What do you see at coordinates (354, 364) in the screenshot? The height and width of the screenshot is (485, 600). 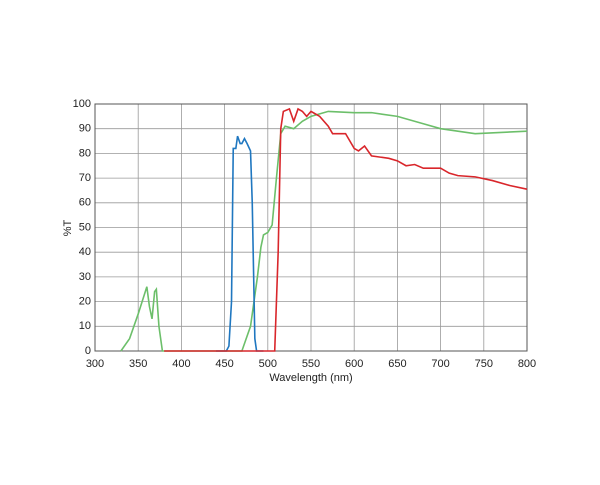 I see `x-tick-label: 600` at bounding box center [354, 364].